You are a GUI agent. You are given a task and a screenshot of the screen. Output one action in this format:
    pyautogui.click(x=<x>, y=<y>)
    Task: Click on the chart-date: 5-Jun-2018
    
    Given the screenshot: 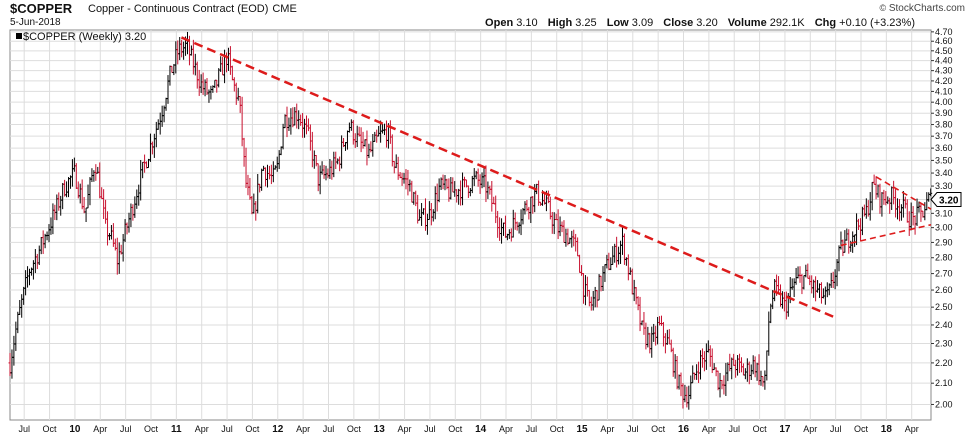 What is the action you would take?
    pyautogui.click(x=35, y=22)
    